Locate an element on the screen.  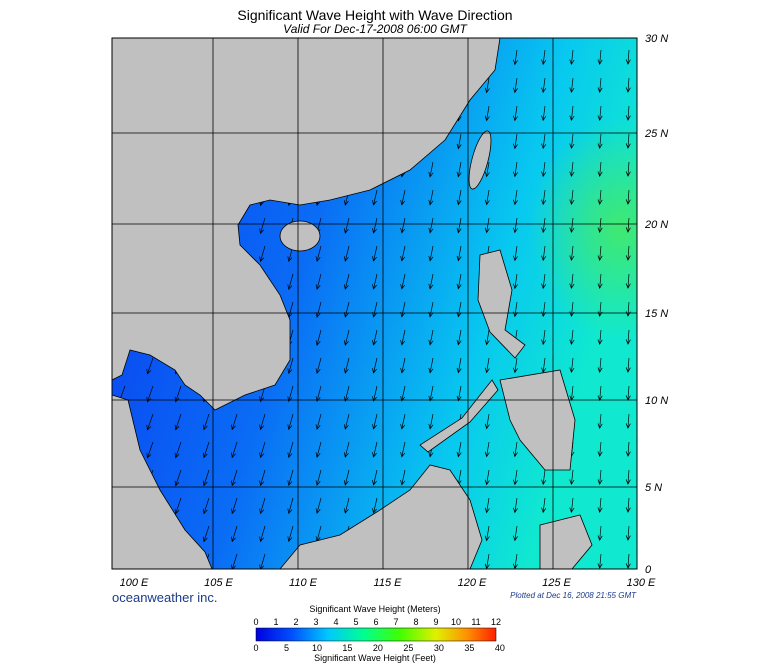
feet-tick: 30 is located at coordinates (439, 648).